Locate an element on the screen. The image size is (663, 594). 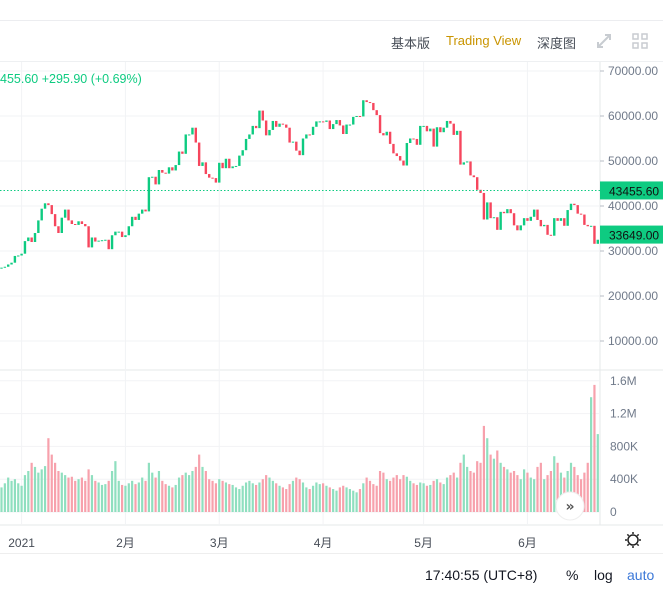
basic-view-tab: 基本版 is located at coordinates (411, 43).